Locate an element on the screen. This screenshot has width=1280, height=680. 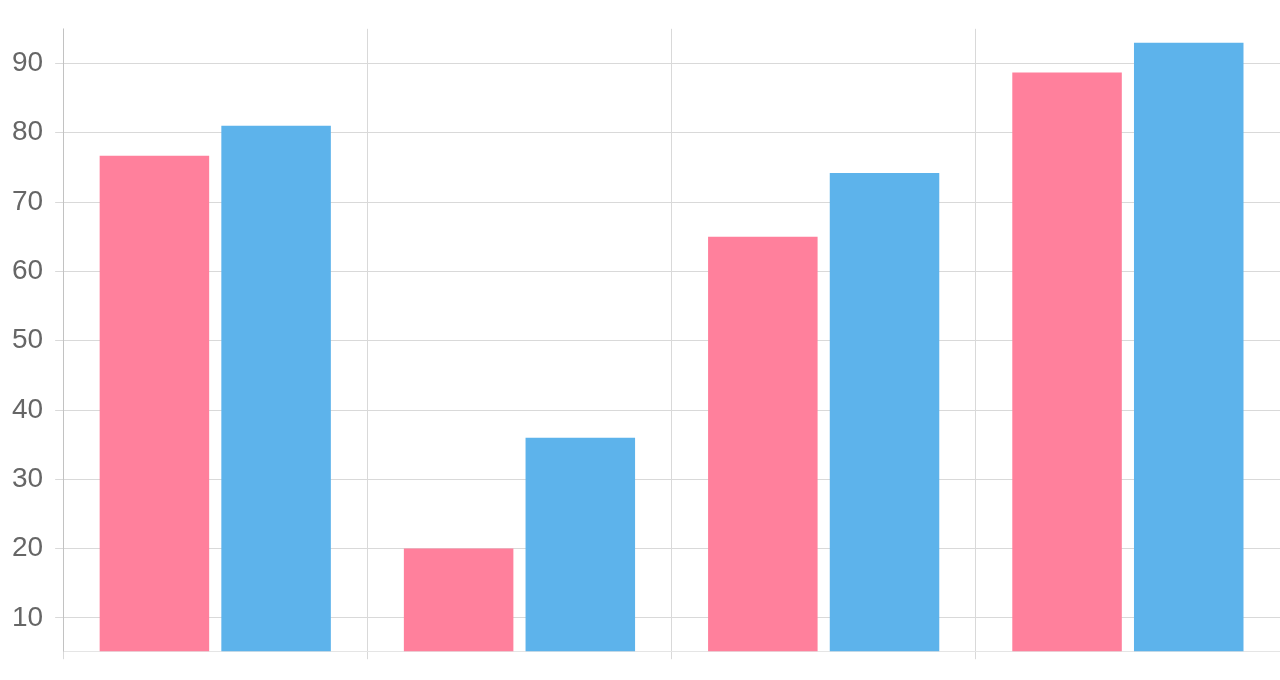
y-tick-label: 80 is located at coordinates (27, 131).